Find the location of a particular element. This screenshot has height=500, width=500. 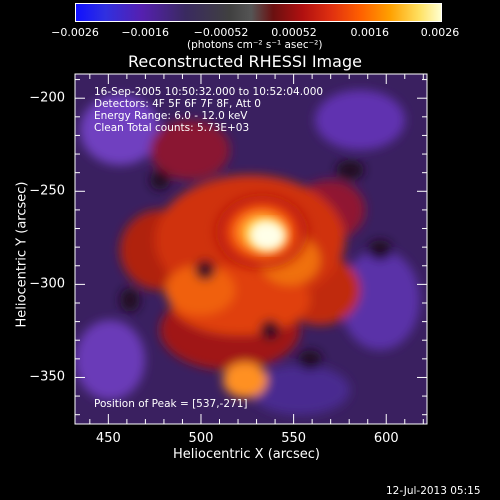

annotation-energy: Energy Range: 6.0 - 12.0 keV is located at coordinates (171, 116).